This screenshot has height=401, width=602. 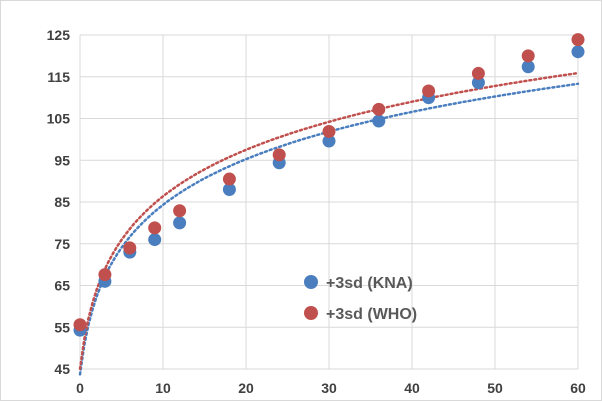 What do you see at coordinates (360, 299) in the screenshot?
I see `legend: +3sd (KNA) +3sd (WHO)` at bounding box center [360, 299].